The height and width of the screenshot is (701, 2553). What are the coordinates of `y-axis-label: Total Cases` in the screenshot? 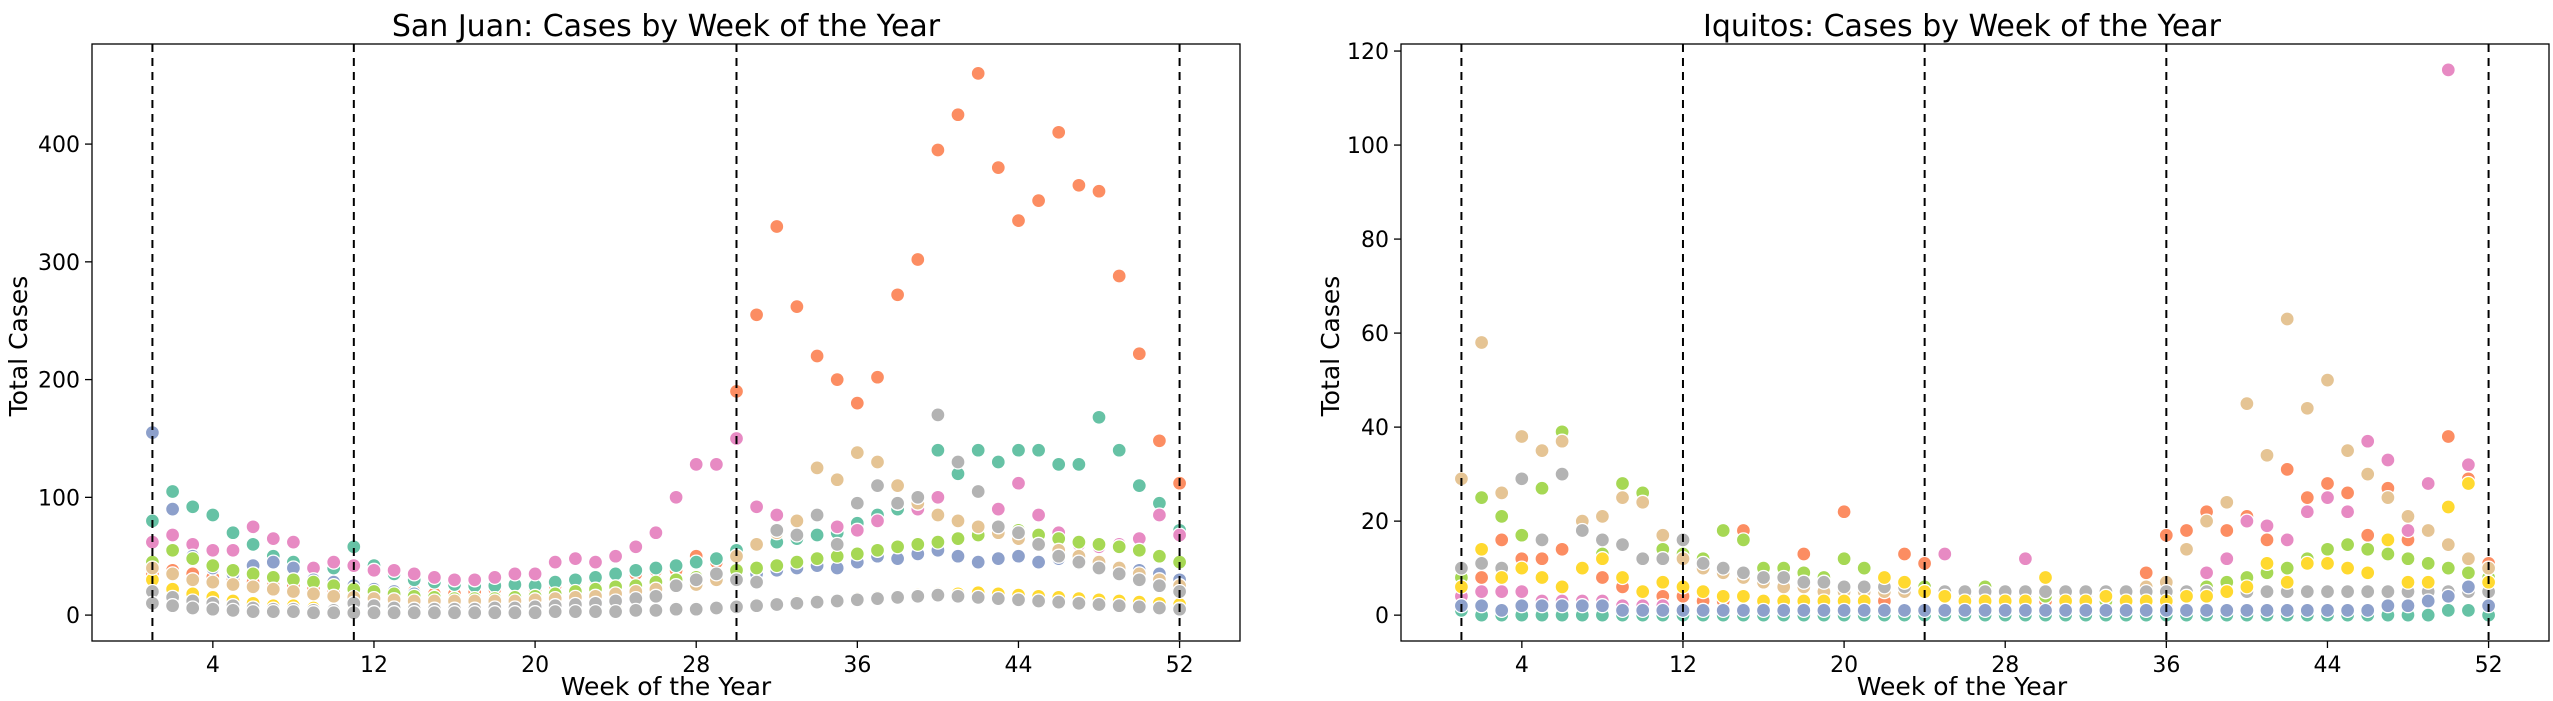 It's located at (1330, 347).